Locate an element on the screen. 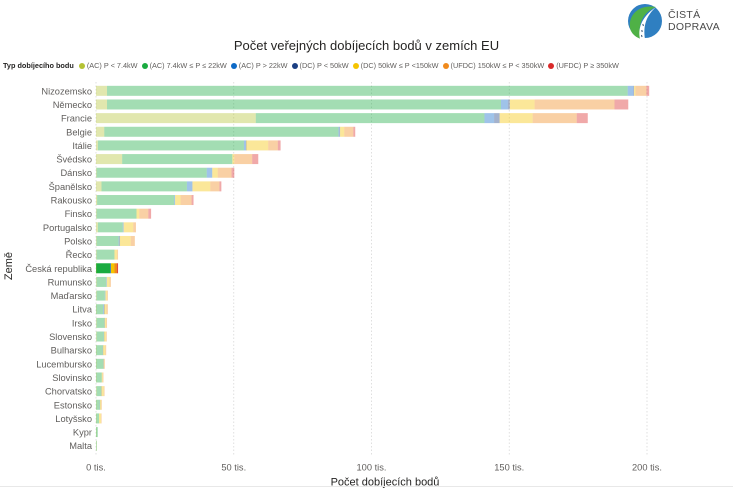 This screenshot has width=733, height=488. legend-item: (UFDC) 150kW ≤ P < 350kW is located at coordinates (493, 65).